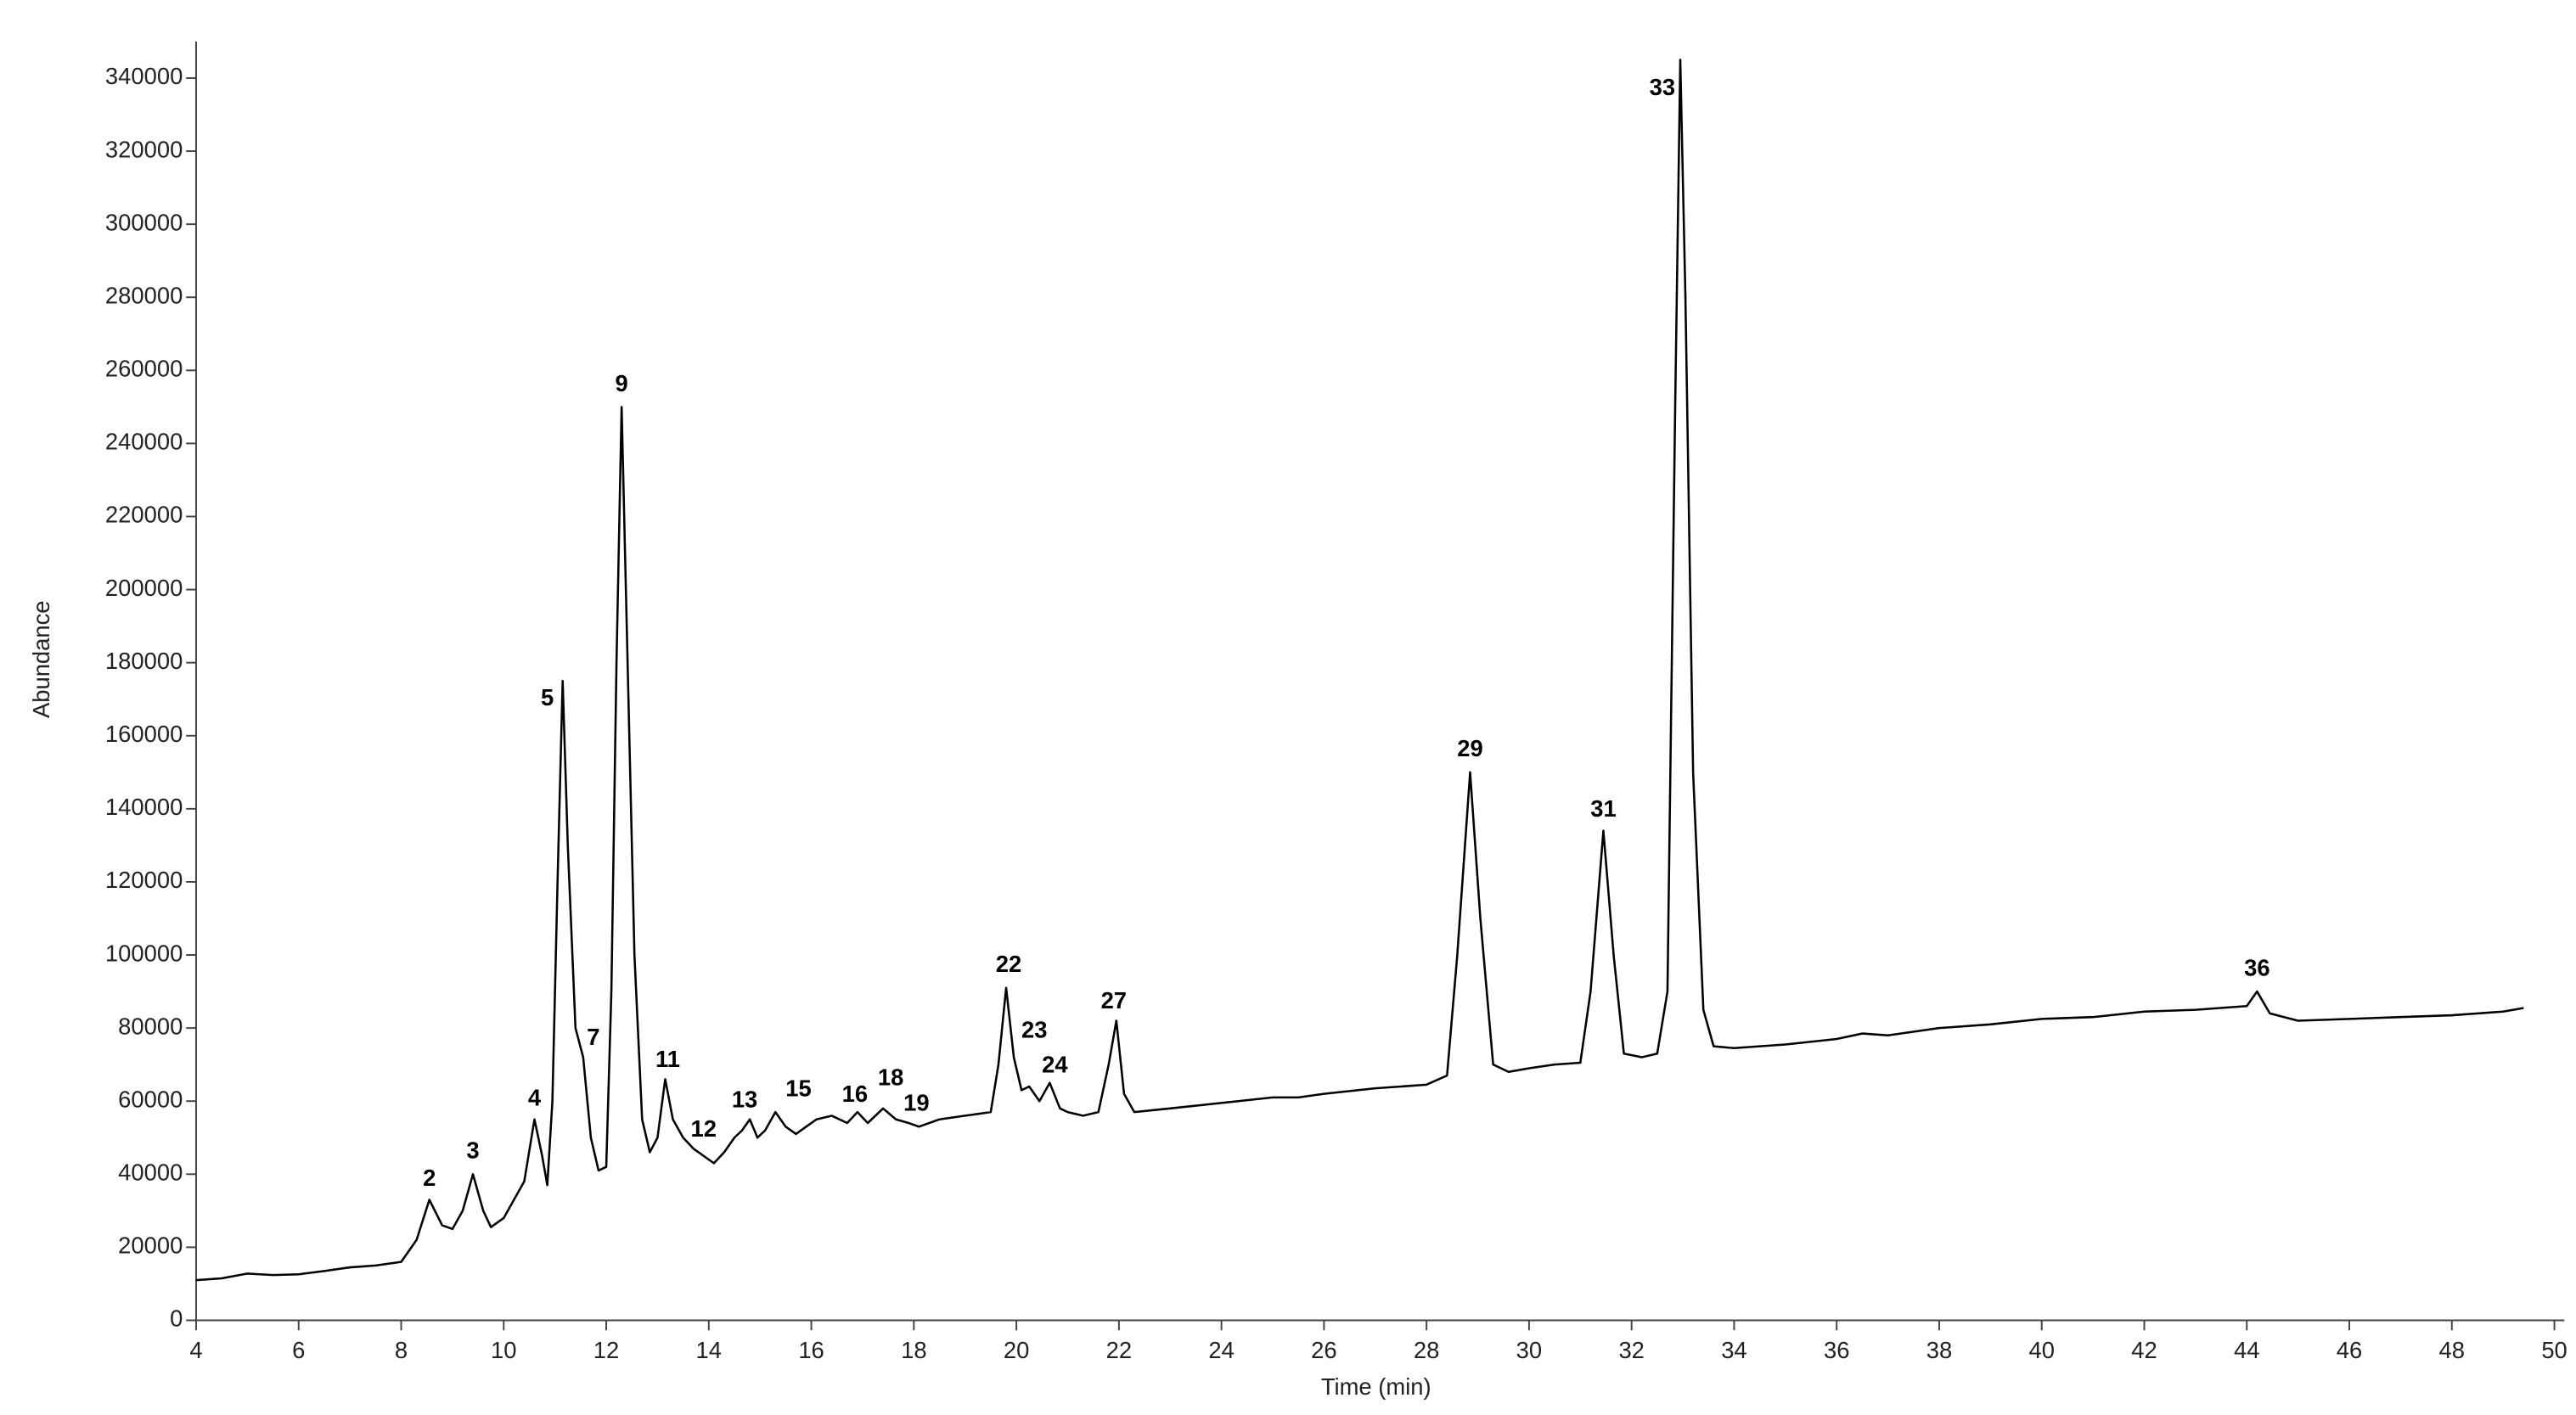 The width and height of the screenshot is (2576, 1415). Describe the element at coordinates (144, 661) in the screenshot. I see `y-tick-label: 180000` at that location.